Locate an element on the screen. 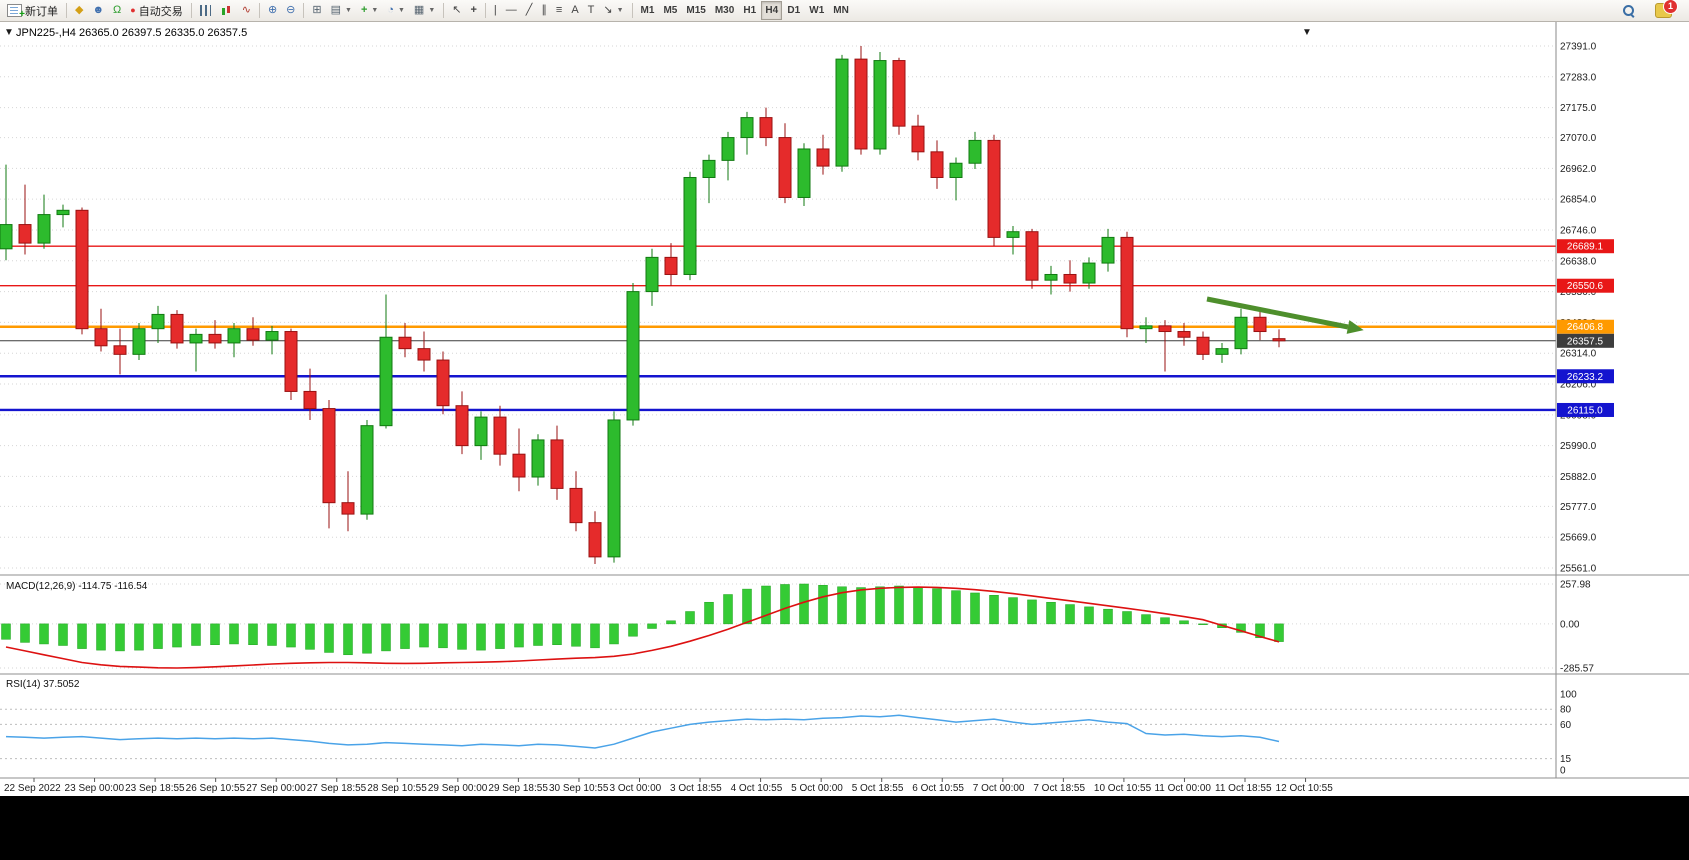 This screenshot has height=860, width=1689. new-order-label: 新订单 is located at coordinates (41, 11).